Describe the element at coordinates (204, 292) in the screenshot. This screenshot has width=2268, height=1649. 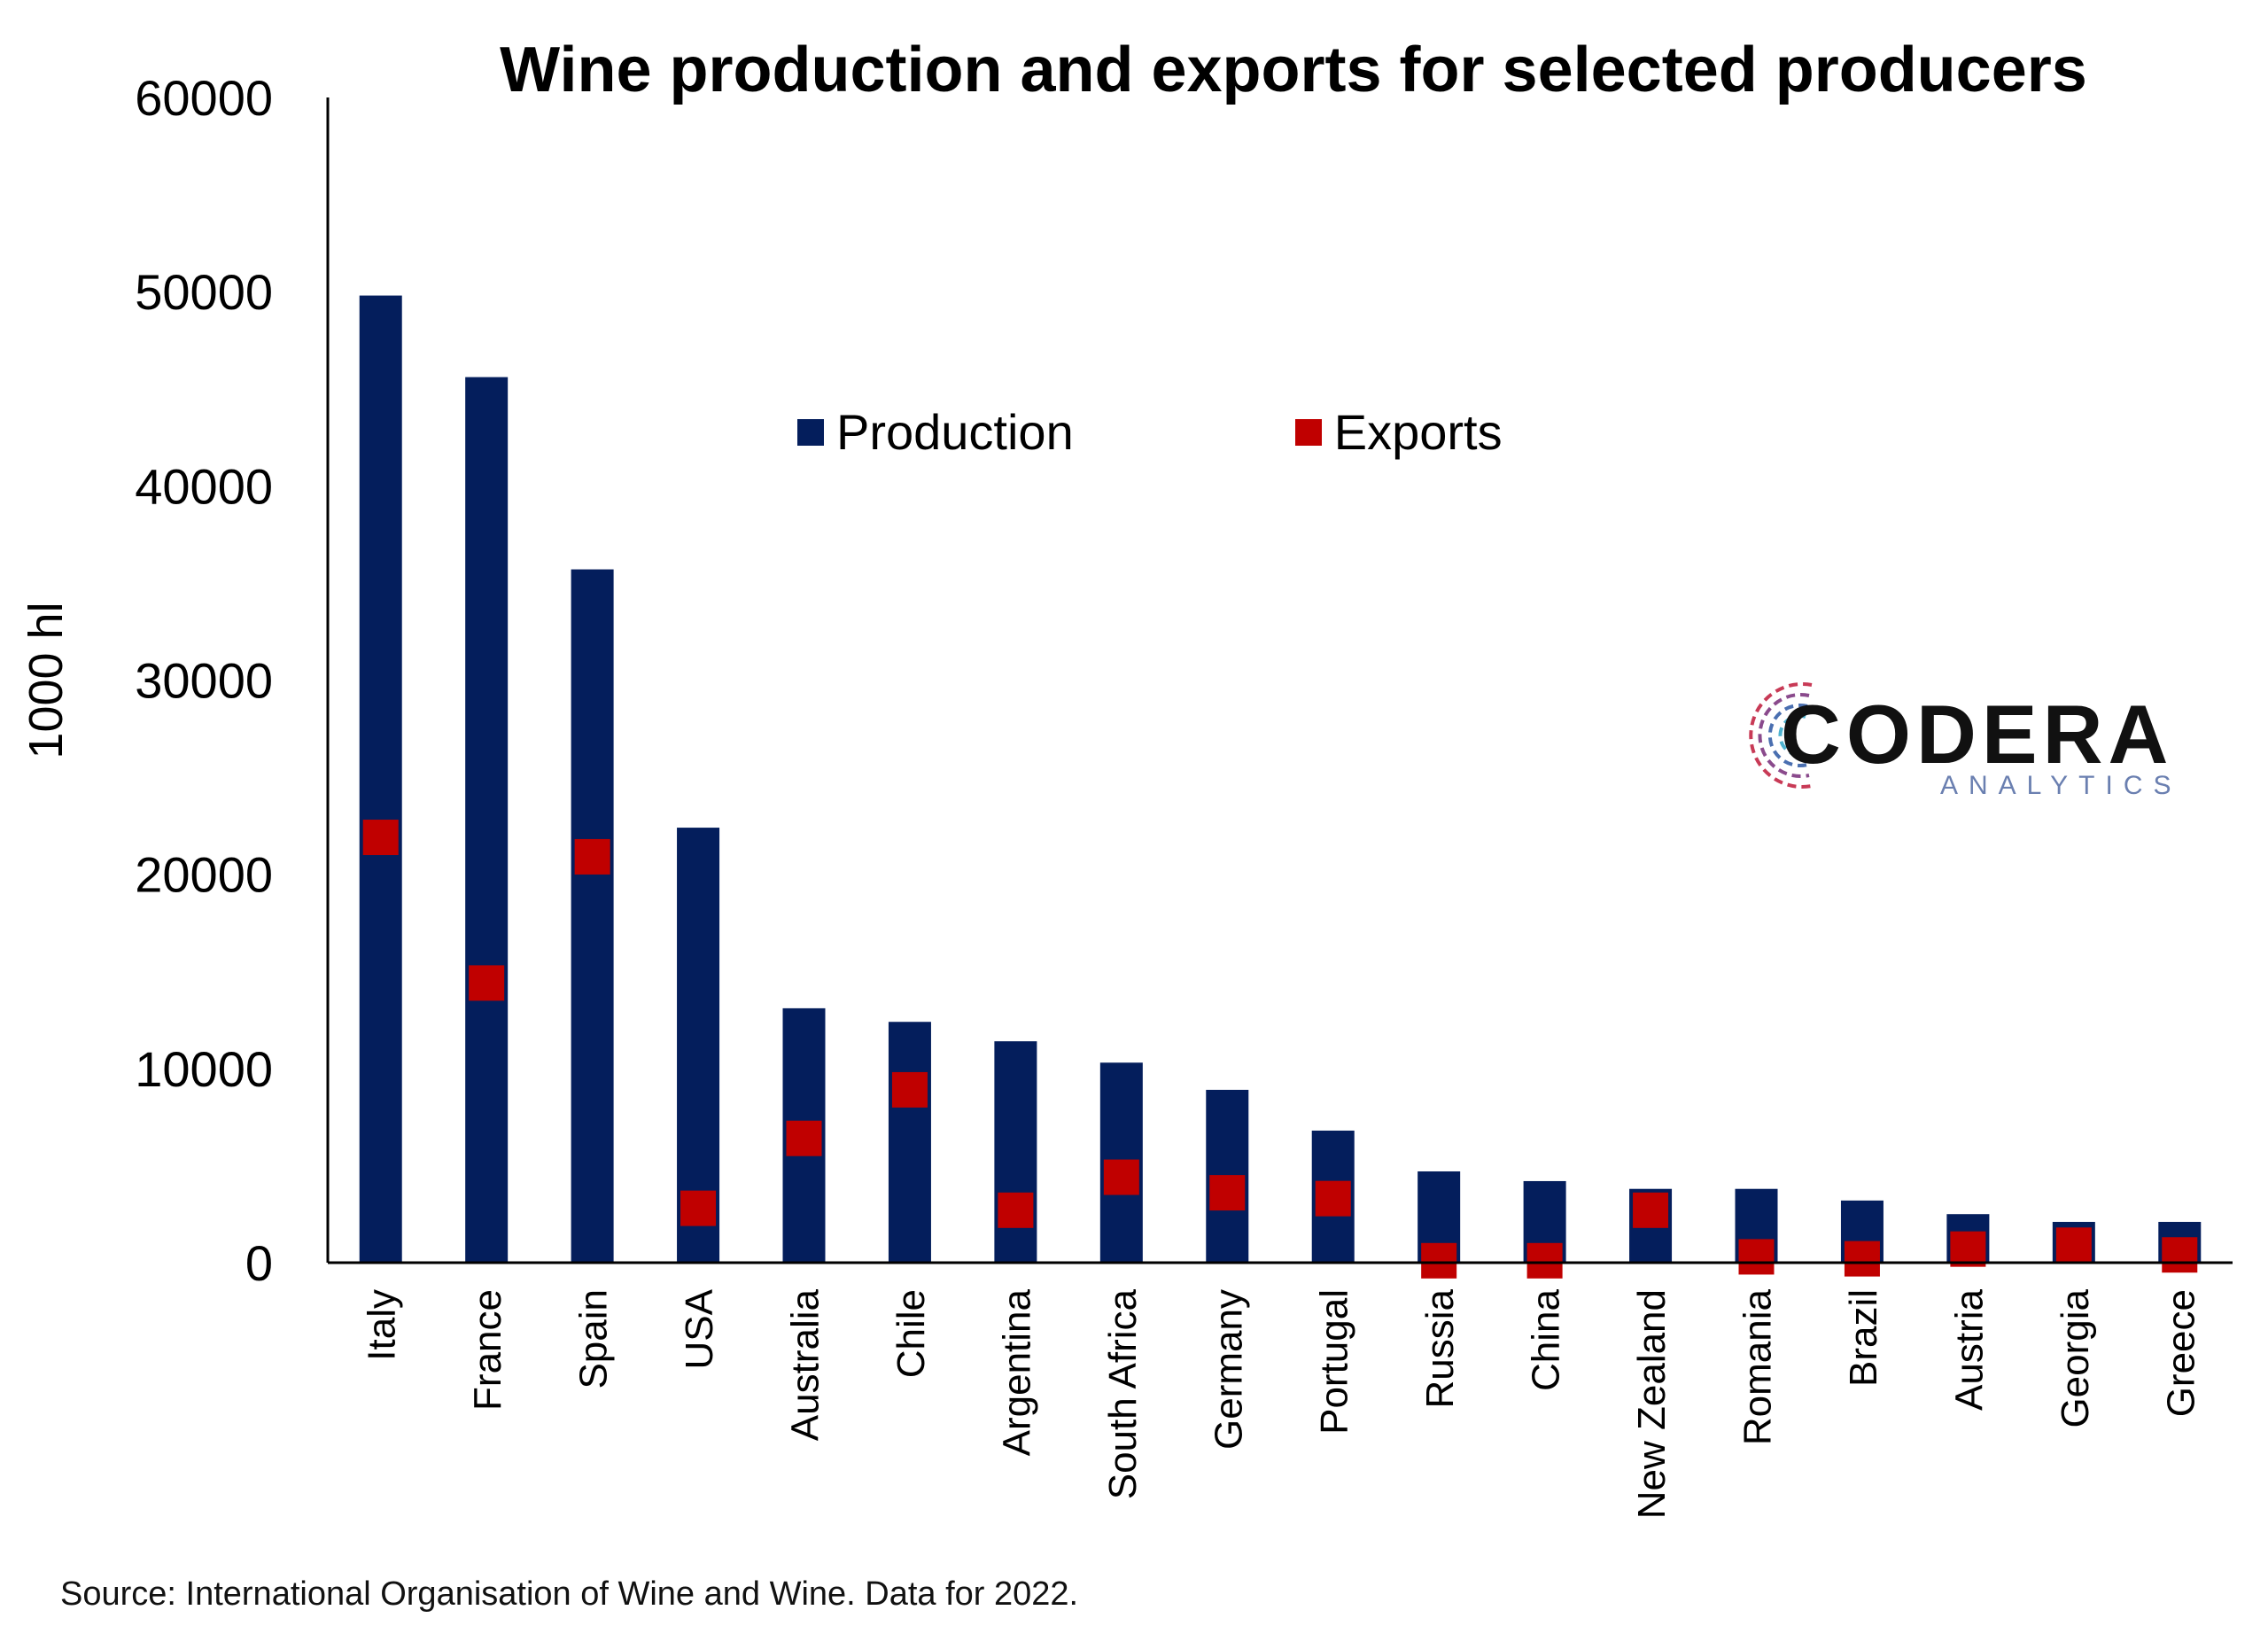
I see `y-tick-label: 50000` at that location.